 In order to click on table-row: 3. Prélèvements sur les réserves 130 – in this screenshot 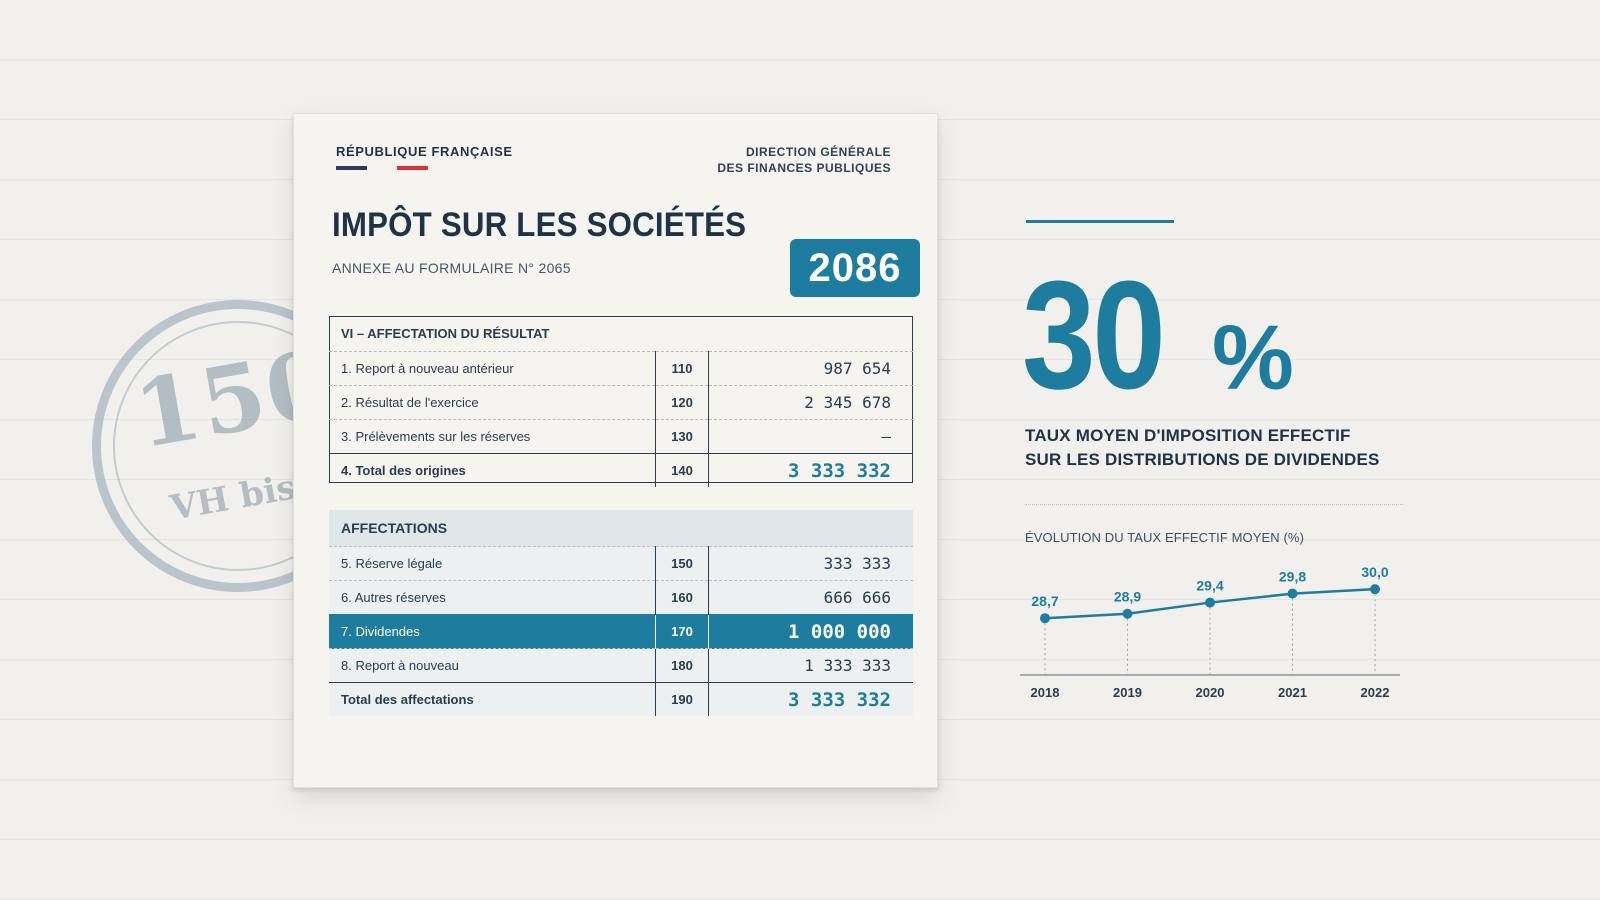, I will do `click(621, 436)`.